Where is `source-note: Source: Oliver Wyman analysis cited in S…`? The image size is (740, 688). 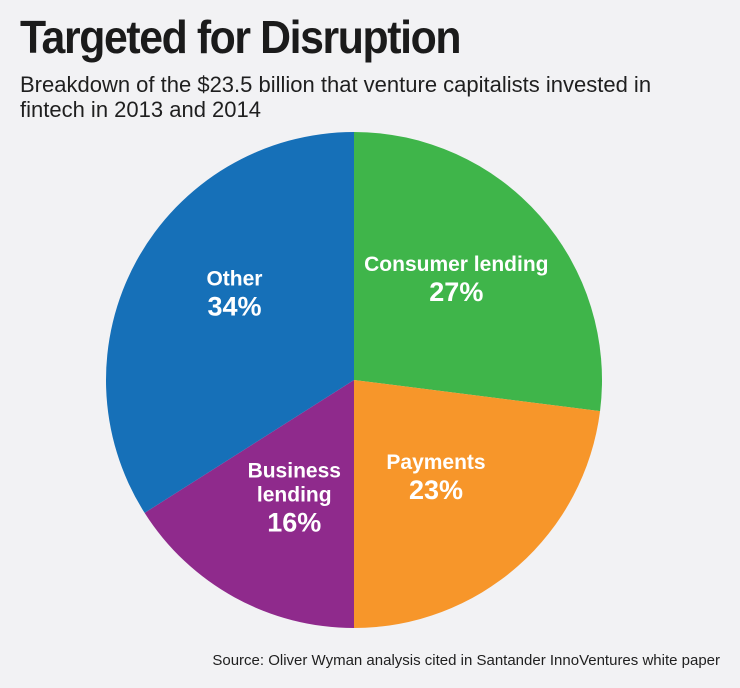
source-note: Source: Oliver Wyman analysis cited in S… is located at coordinates (466, 660).